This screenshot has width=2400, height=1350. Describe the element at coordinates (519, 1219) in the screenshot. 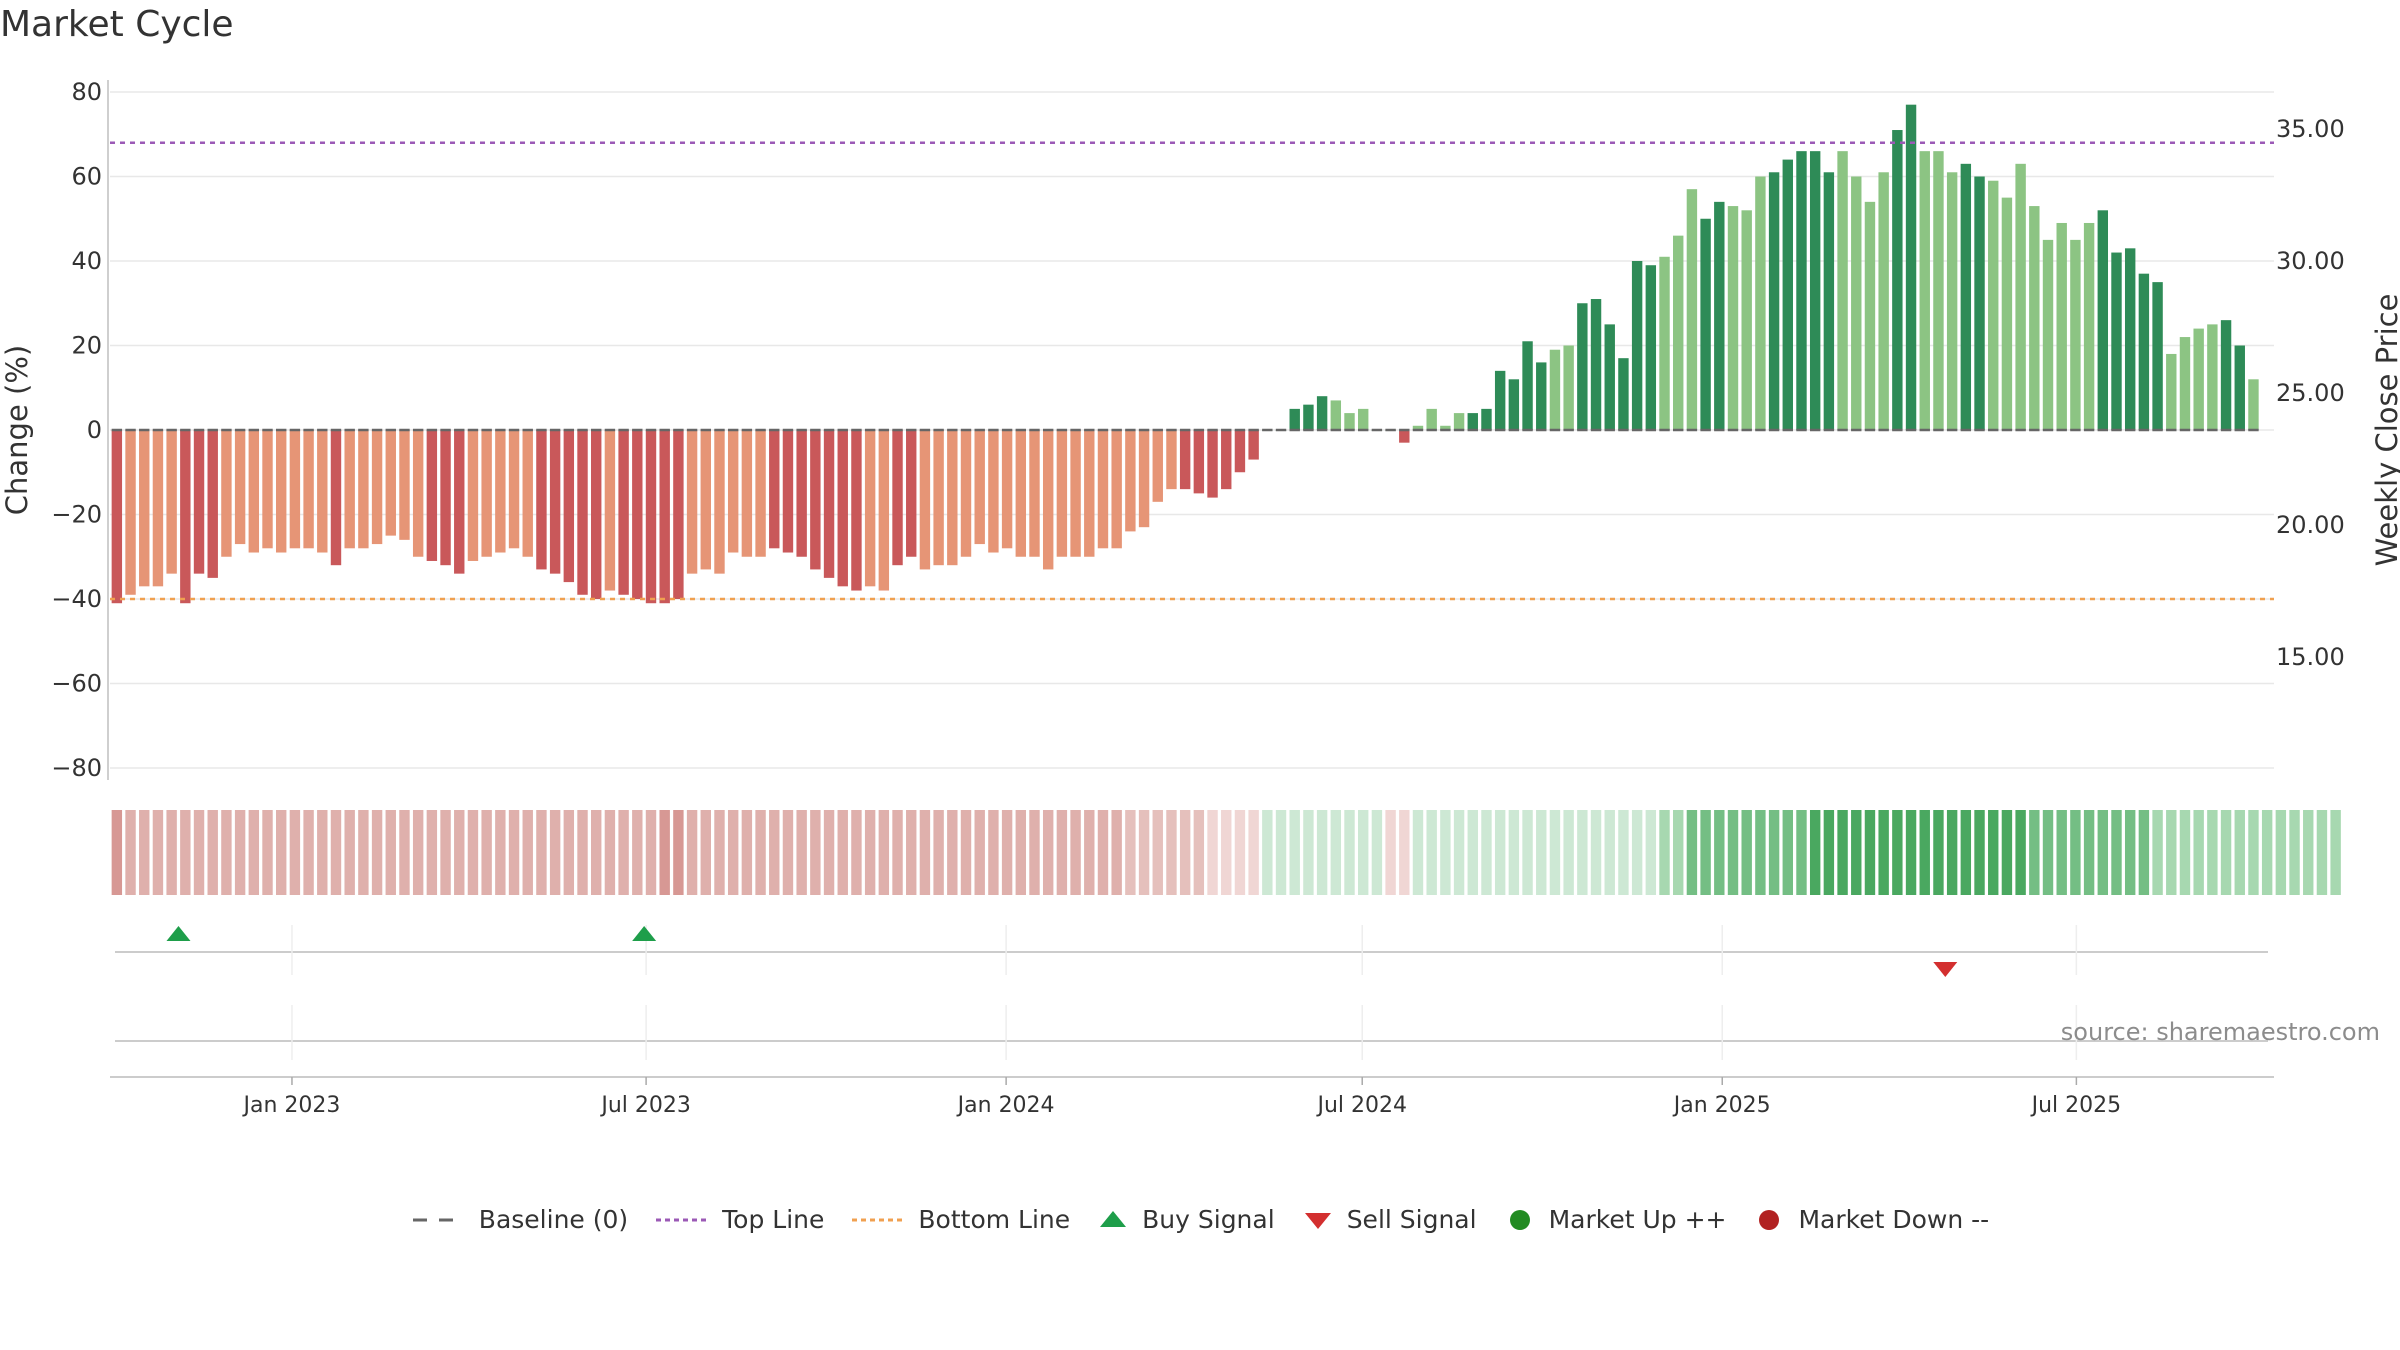

I see `legend-baseline: Baseline (0)` at that location.